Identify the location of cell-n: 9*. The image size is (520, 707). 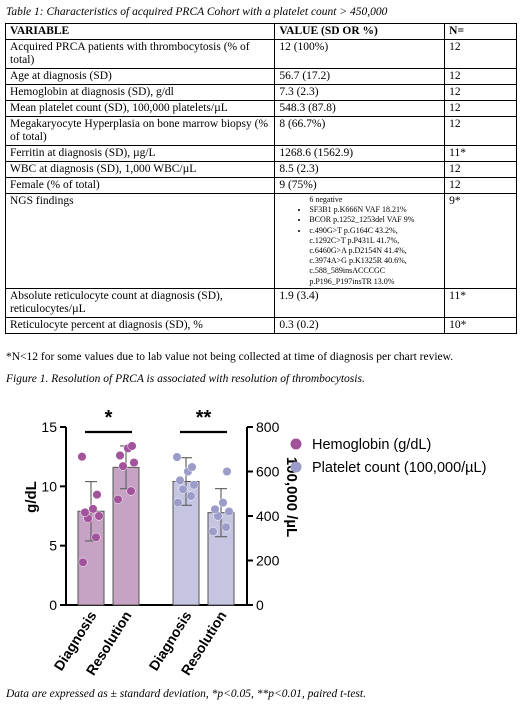
(480, 241).